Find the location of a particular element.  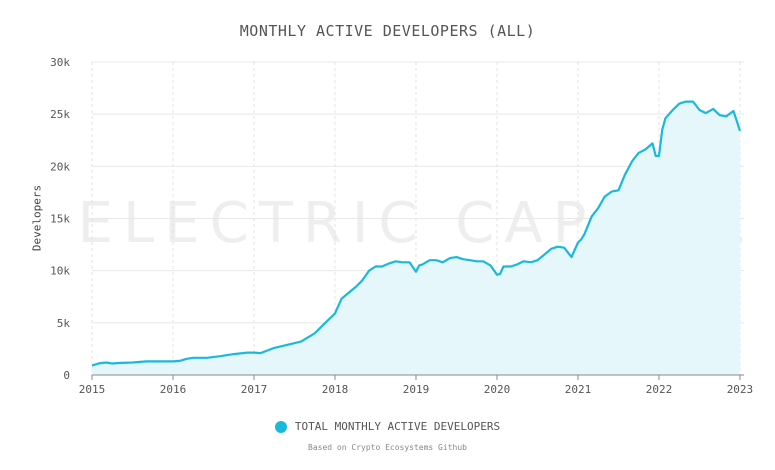

y-tick-label: 0 is located at coordinates (66, 375).